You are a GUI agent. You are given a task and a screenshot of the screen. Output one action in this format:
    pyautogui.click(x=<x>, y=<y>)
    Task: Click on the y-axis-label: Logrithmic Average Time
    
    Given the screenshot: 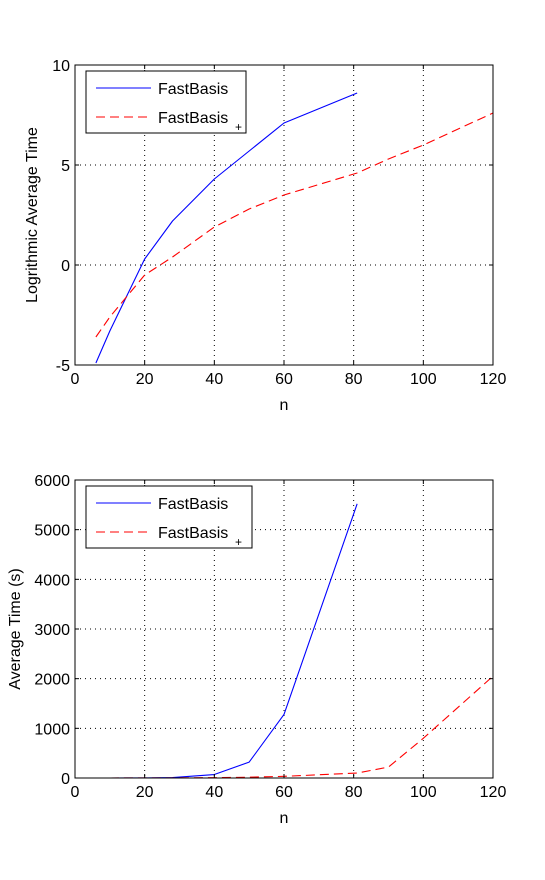 What is the action you would take?
    pyautogui.click(x=32, y=215)
    